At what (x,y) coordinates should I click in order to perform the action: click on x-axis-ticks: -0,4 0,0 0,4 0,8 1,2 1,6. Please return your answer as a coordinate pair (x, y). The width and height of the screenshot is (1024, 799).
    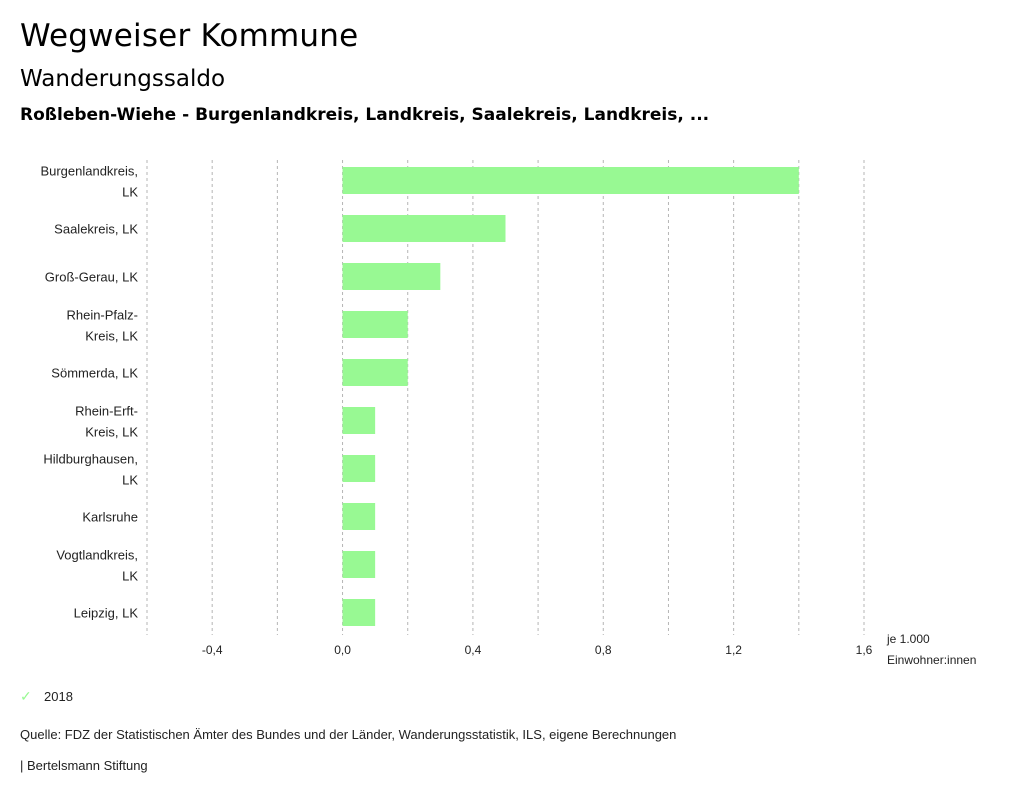
    Looking at the image, I should click on (537, 650).